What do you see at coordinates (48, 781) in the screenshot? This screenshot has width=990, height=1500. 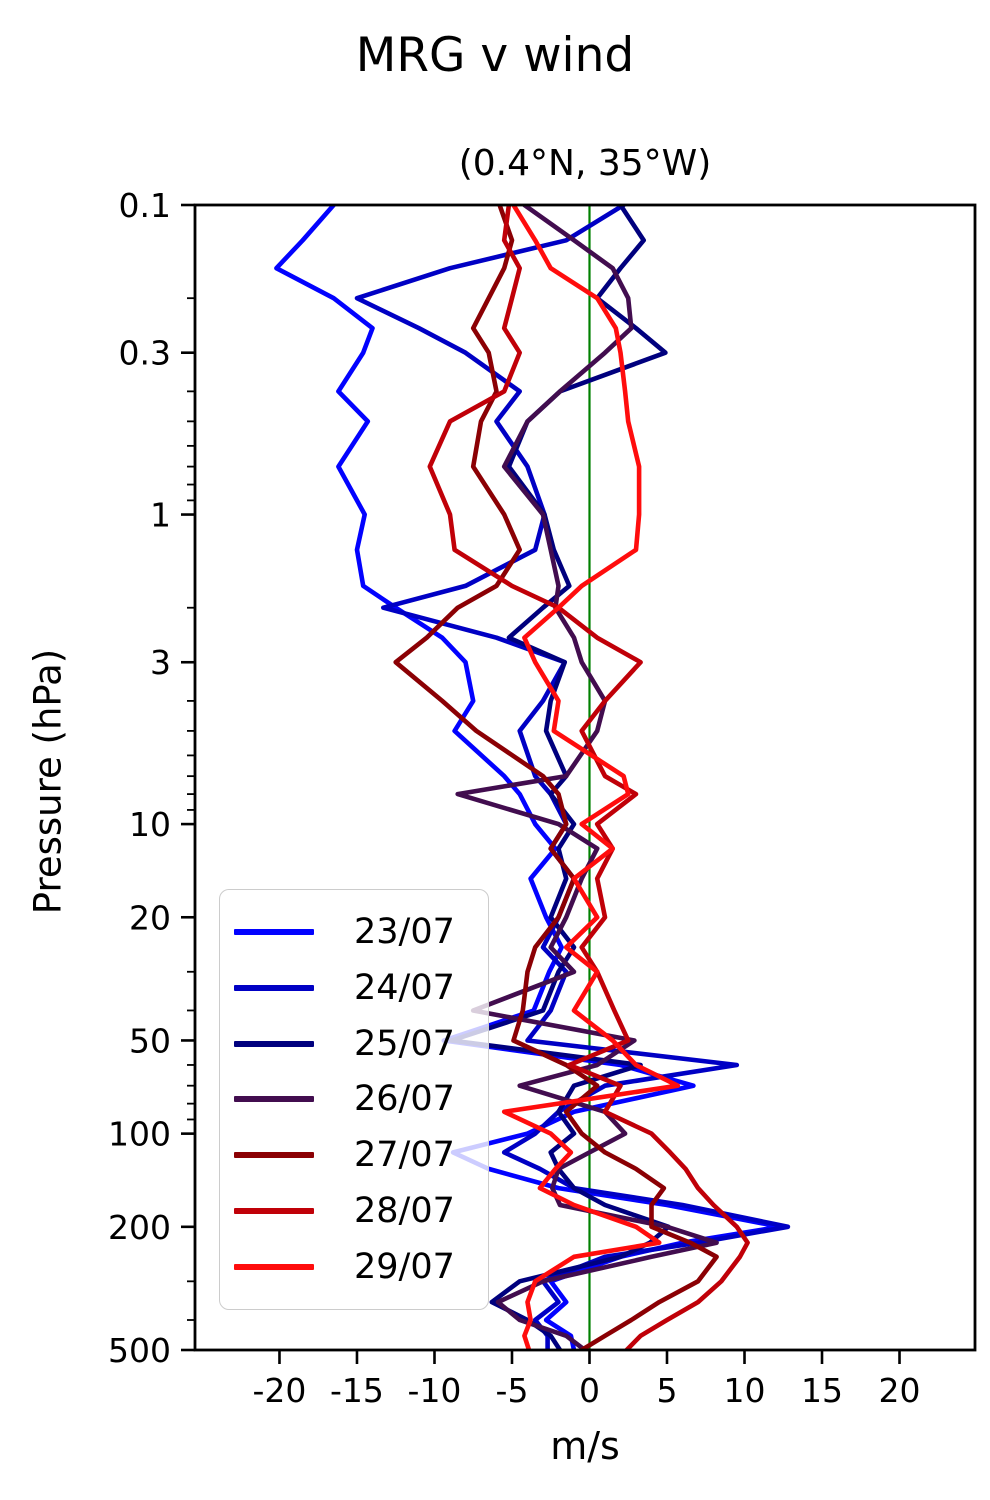 I see `y-axis-label: Pressure (hPa)` at bounding box center [48, 781].